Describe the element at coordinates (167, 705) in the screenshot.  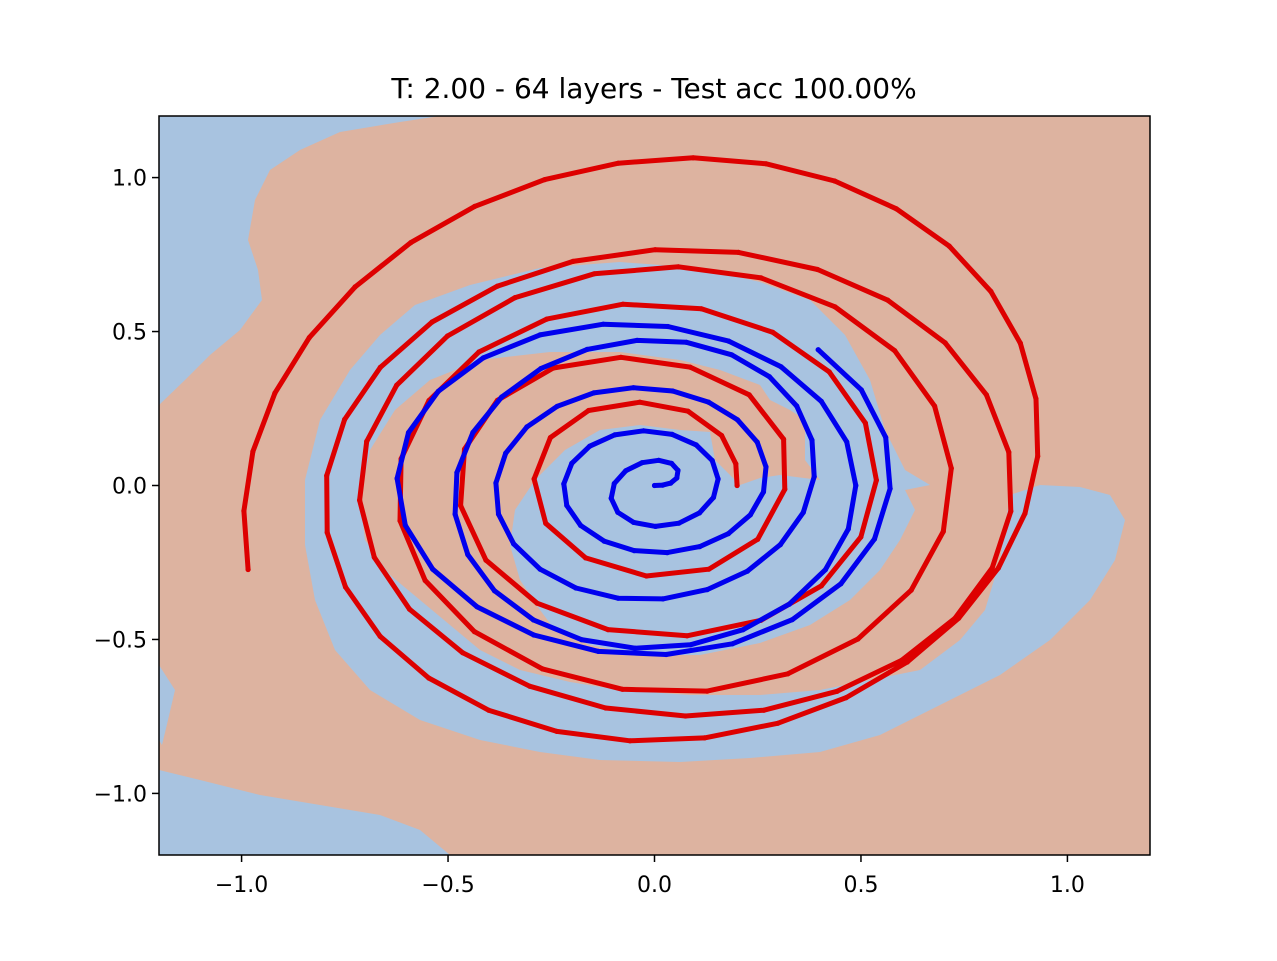
I see `region-blue-bottom-left` at that location.